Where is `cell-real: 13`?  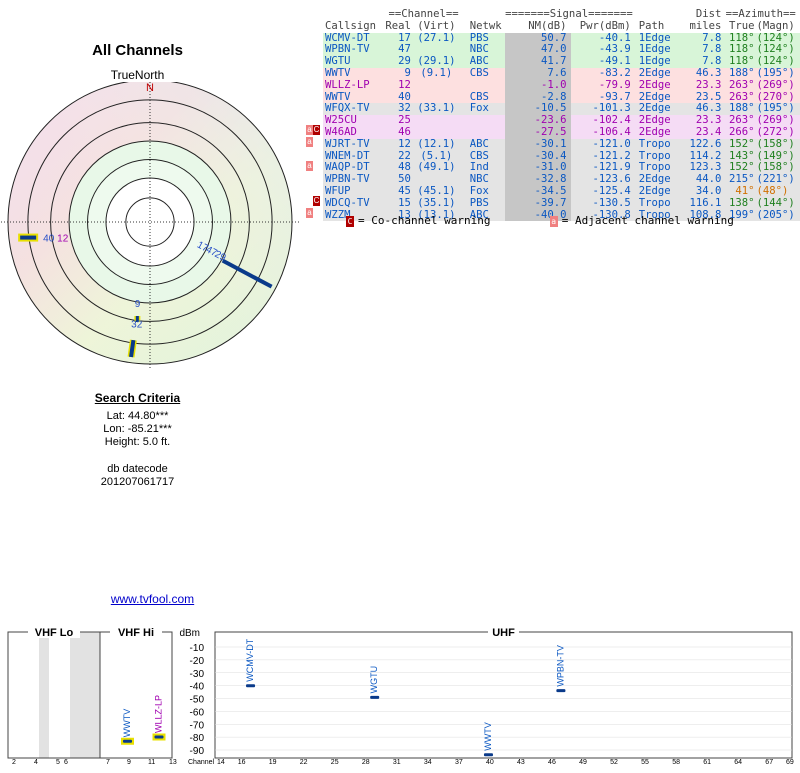
cell-real: 13 is located at coordinates (398, 215).